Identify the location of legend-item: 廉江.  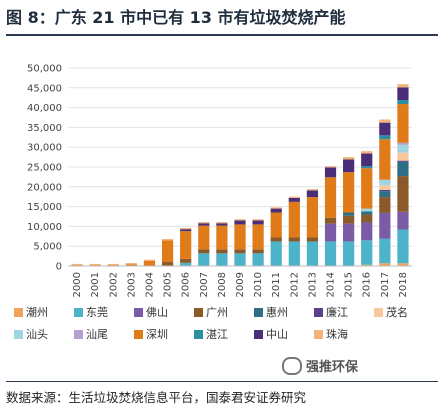
(331, 313).